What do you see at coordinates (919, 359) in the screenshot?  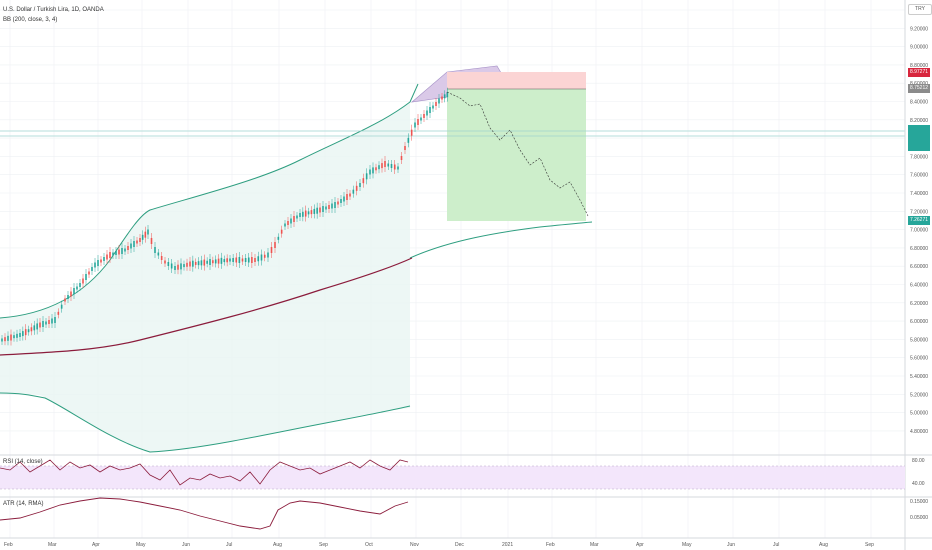 I see `price-axis-label: 5.60000` at bounding box center [919, 359].